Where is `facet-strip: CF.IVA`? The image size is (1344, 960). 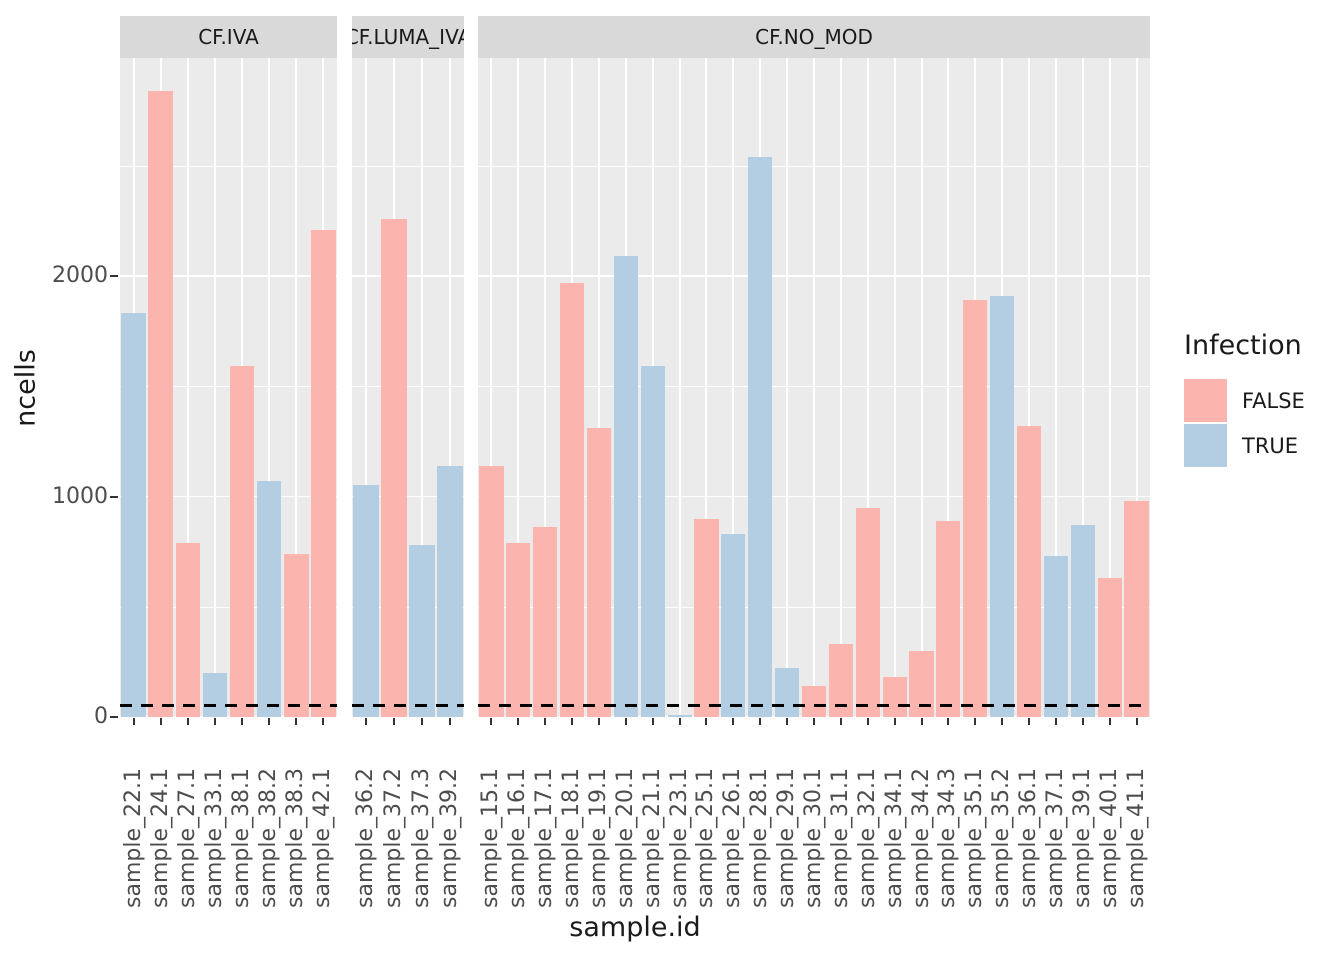 facet-strip: CF.IVA is located at coordinates (228, 37).